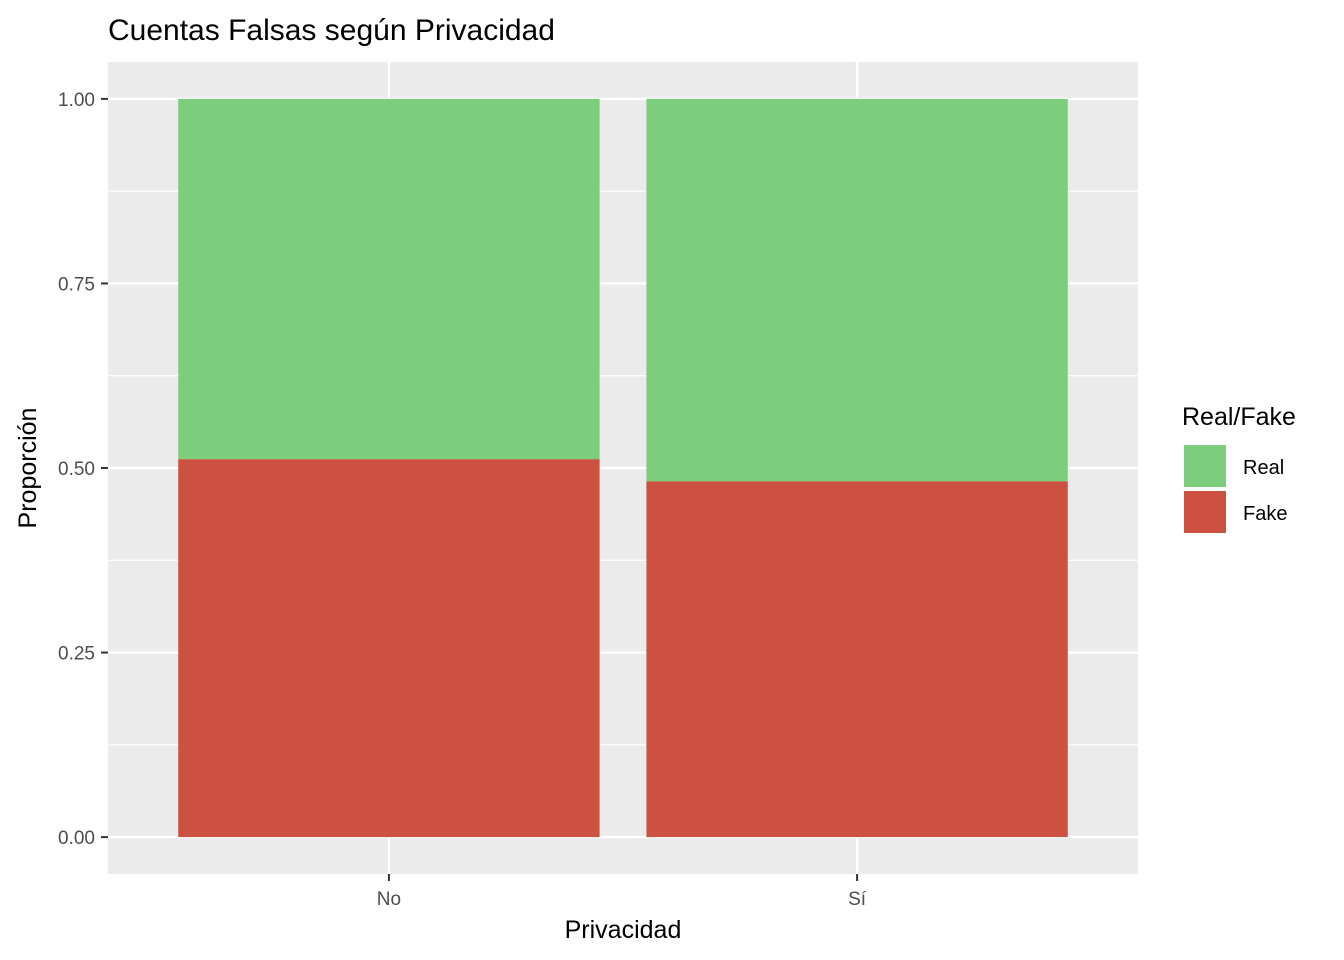 The height and width of the screenshot is (960, 1344). What do you see at coordinates (76, 838) in the screenshot?
I see `y-tick-label: 0.00` at bounding box center [76, 838].